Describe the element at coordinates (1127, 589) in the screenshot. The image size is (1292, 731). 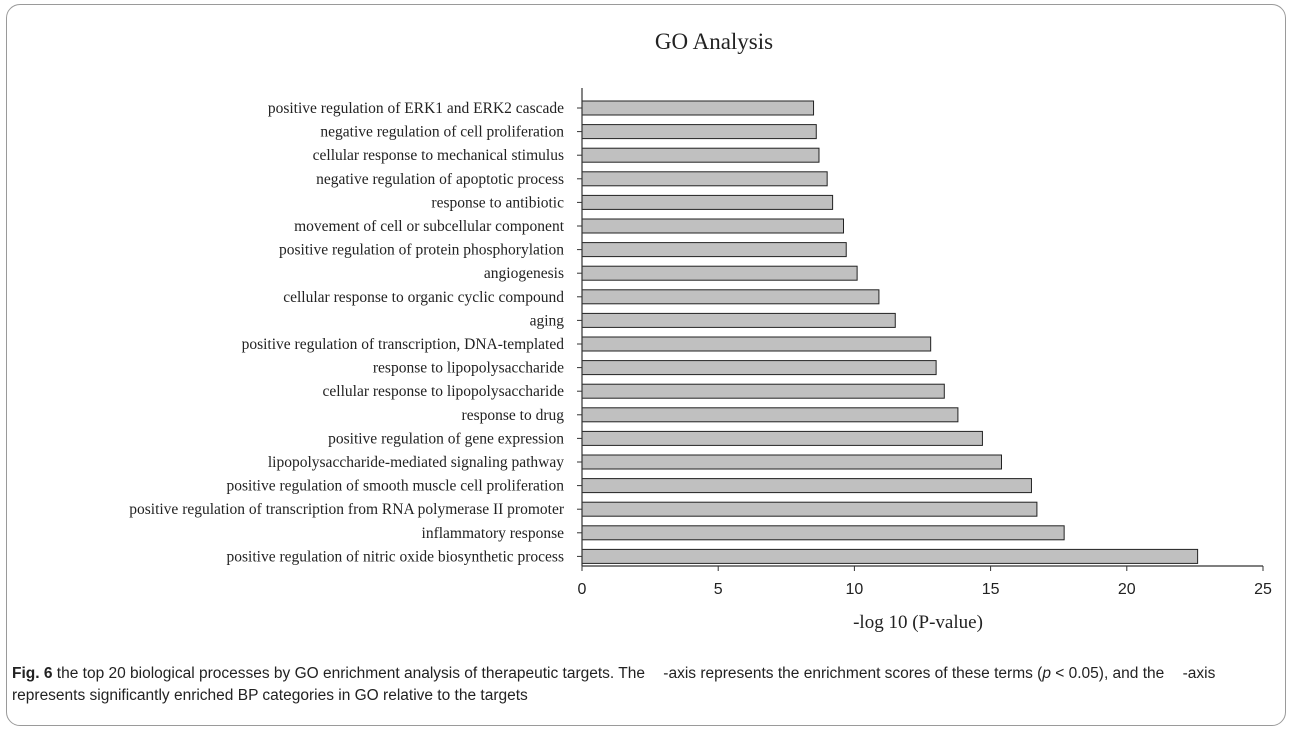
I see `x-tick-label: 20` at that location.